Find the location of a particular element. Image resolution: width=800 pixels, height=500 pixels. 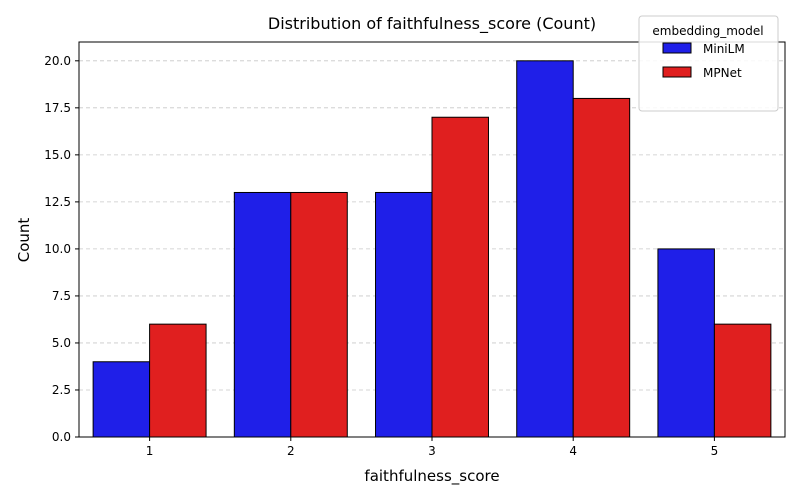

x-tick-label: 4 is located at coordinates (573, 451).